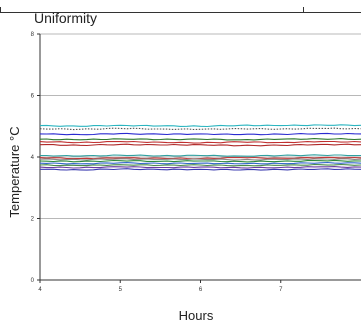  Describe the element at coordinates (33, 97) in the screenshot. I see `y-tick-label-6: 6` at that location.